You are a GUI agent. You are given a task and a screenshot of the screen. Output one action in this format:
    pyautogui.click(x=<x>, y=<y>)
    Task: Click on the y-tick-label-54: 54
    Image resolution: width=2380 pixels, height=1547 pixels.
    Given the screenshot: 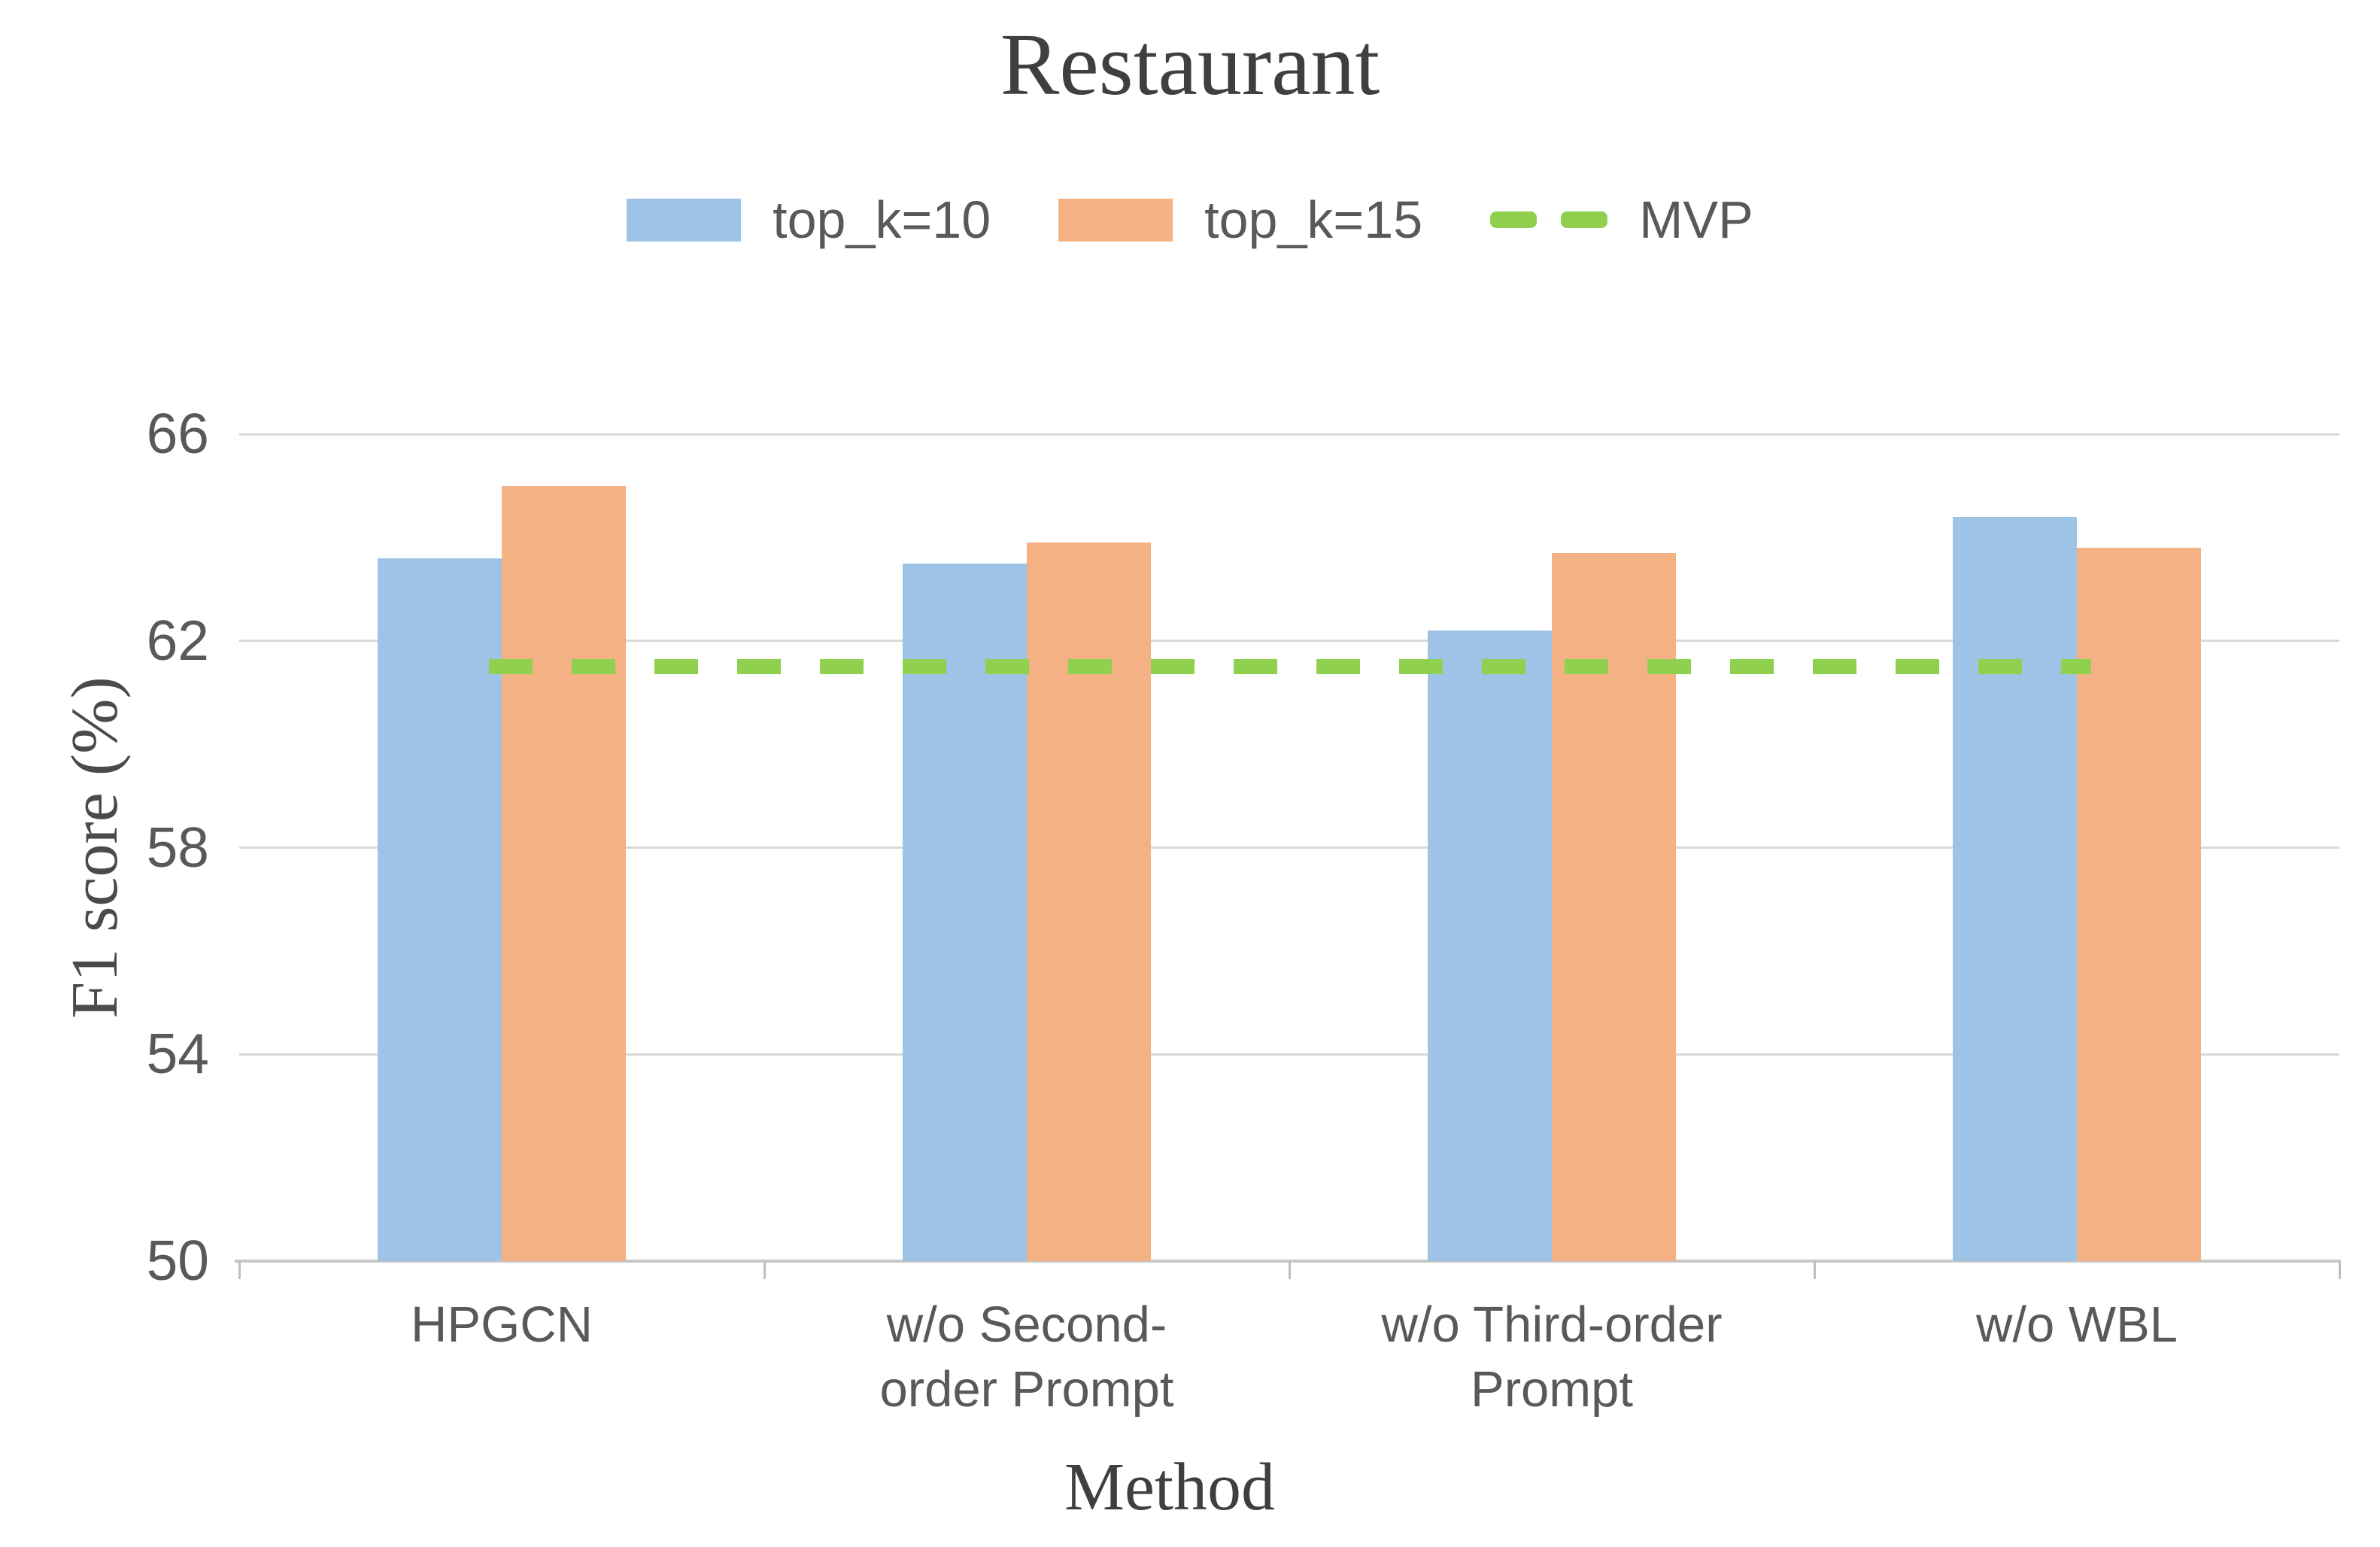 What is the action you would take?
    pyautogui.click(x=177, y=1054)
    